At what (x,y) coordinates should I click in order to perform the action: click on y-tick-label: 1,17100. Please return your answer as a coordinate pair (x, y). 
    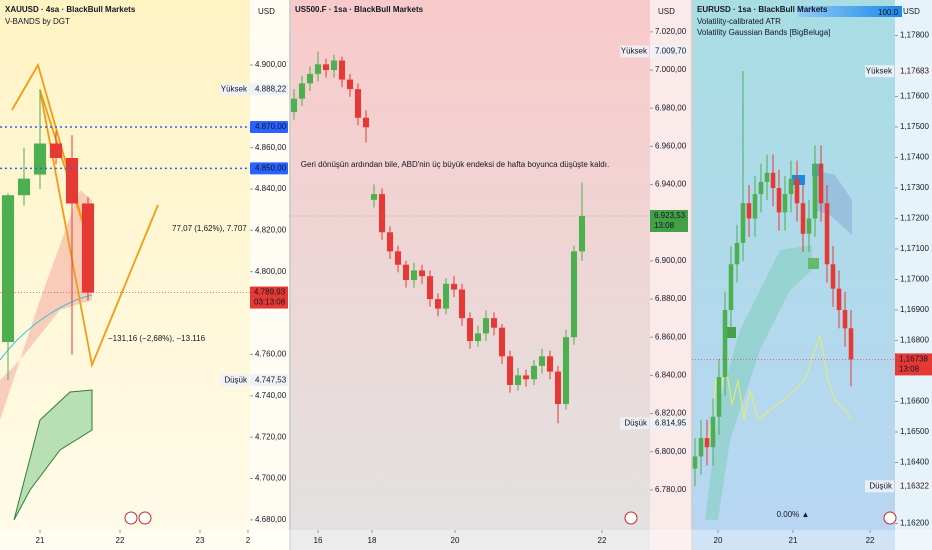
    Looking at the image, I should click on (914, 248).